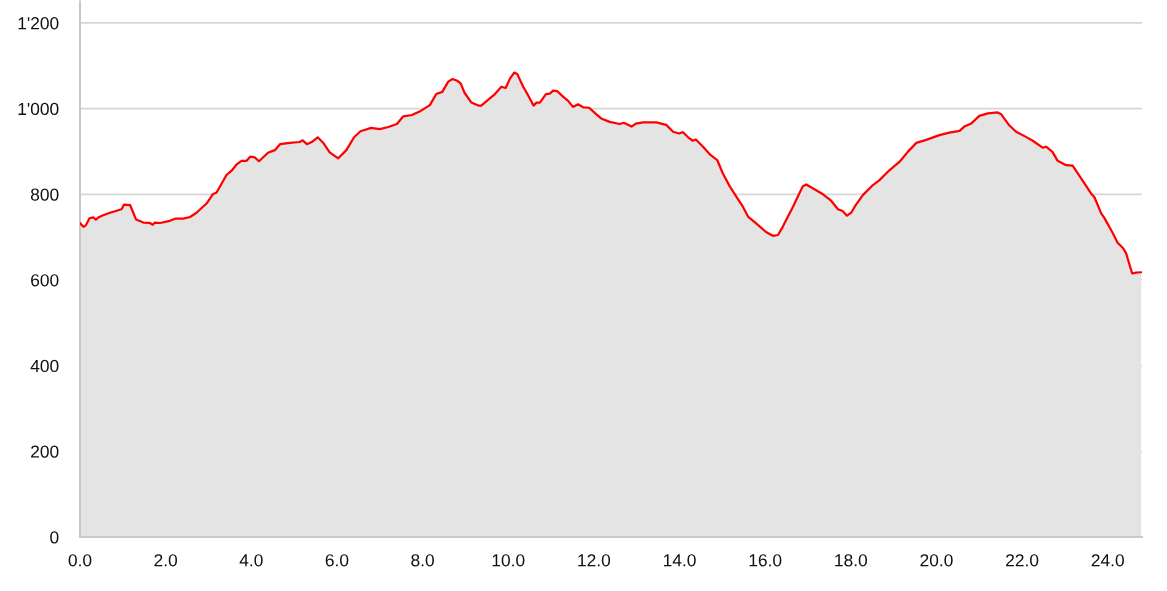 This screenshot has height=591, width=1167. Describe the element at coordinates (251, 560) in the screenshot. I see `x-tick-label: 4.0` at that location.